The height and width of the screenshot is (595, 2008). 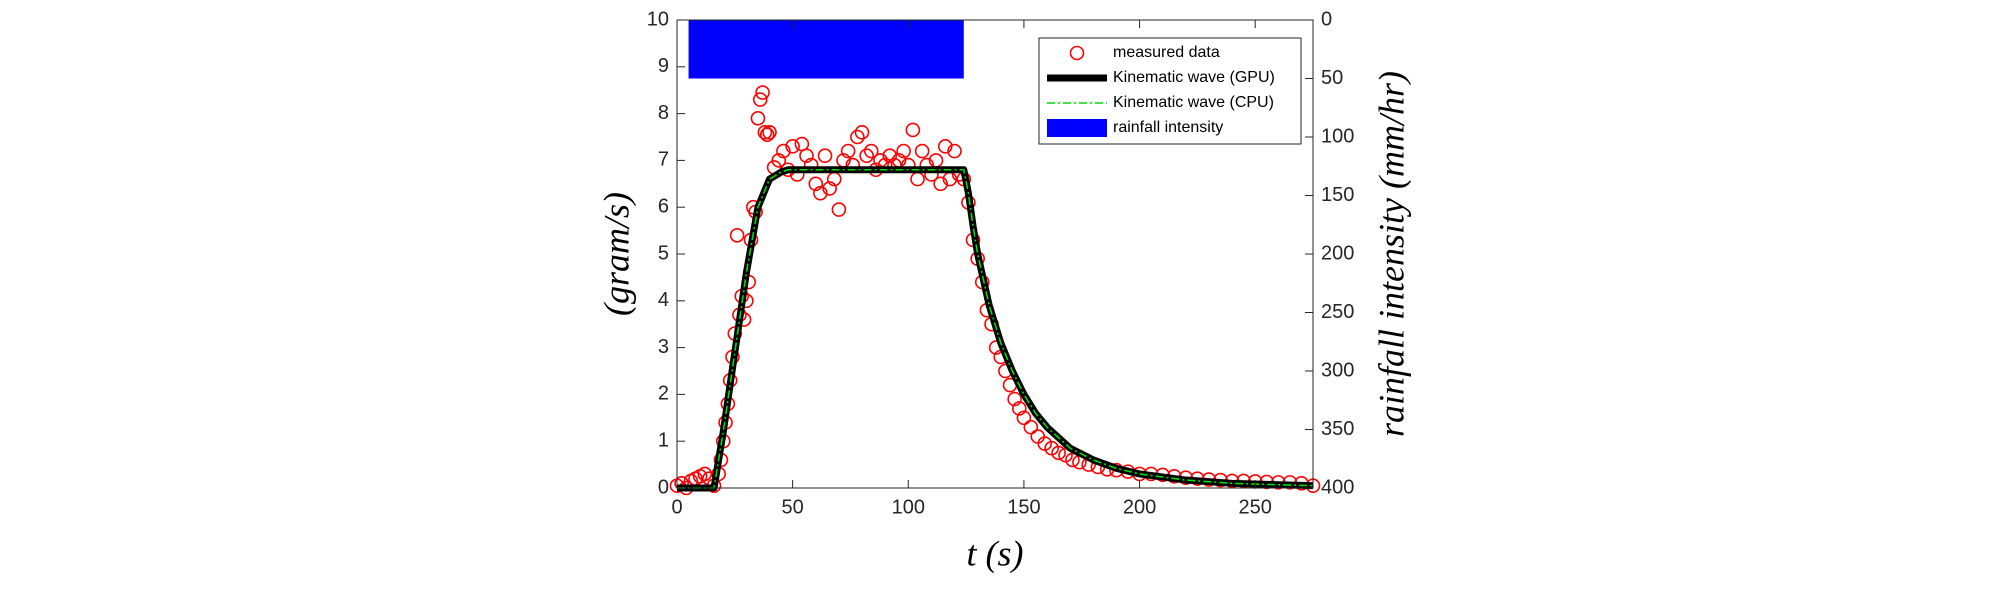 What do you see at coordinates (663, 440) in the screenshot?
I see `y-tick-label: 1` at bounding box center [663, 440].